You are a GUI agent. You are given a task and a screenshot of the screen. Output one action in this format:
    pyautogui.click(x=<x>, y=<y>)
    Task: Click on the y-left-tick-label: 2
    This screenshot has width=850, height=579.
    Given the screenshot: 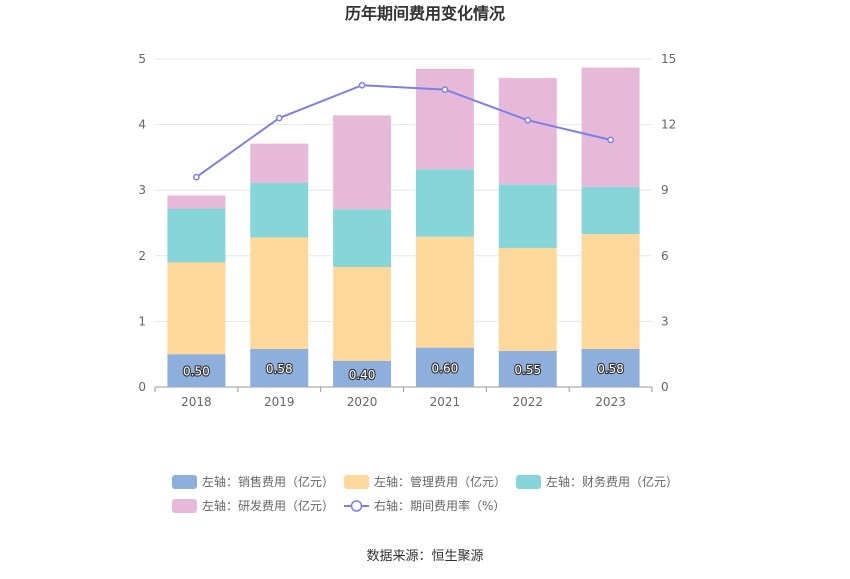 What is the action you would take?
    pyautogui.click(x=142, y=256)
    